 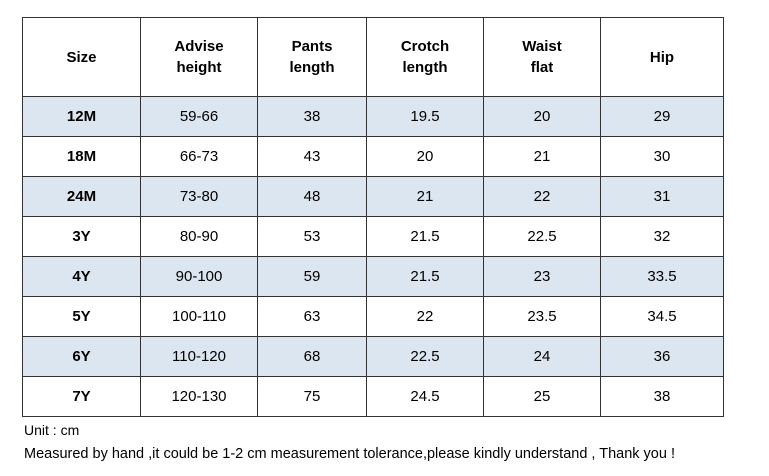 I want to click on cell-size: 12M, so click(x=81, y=116).